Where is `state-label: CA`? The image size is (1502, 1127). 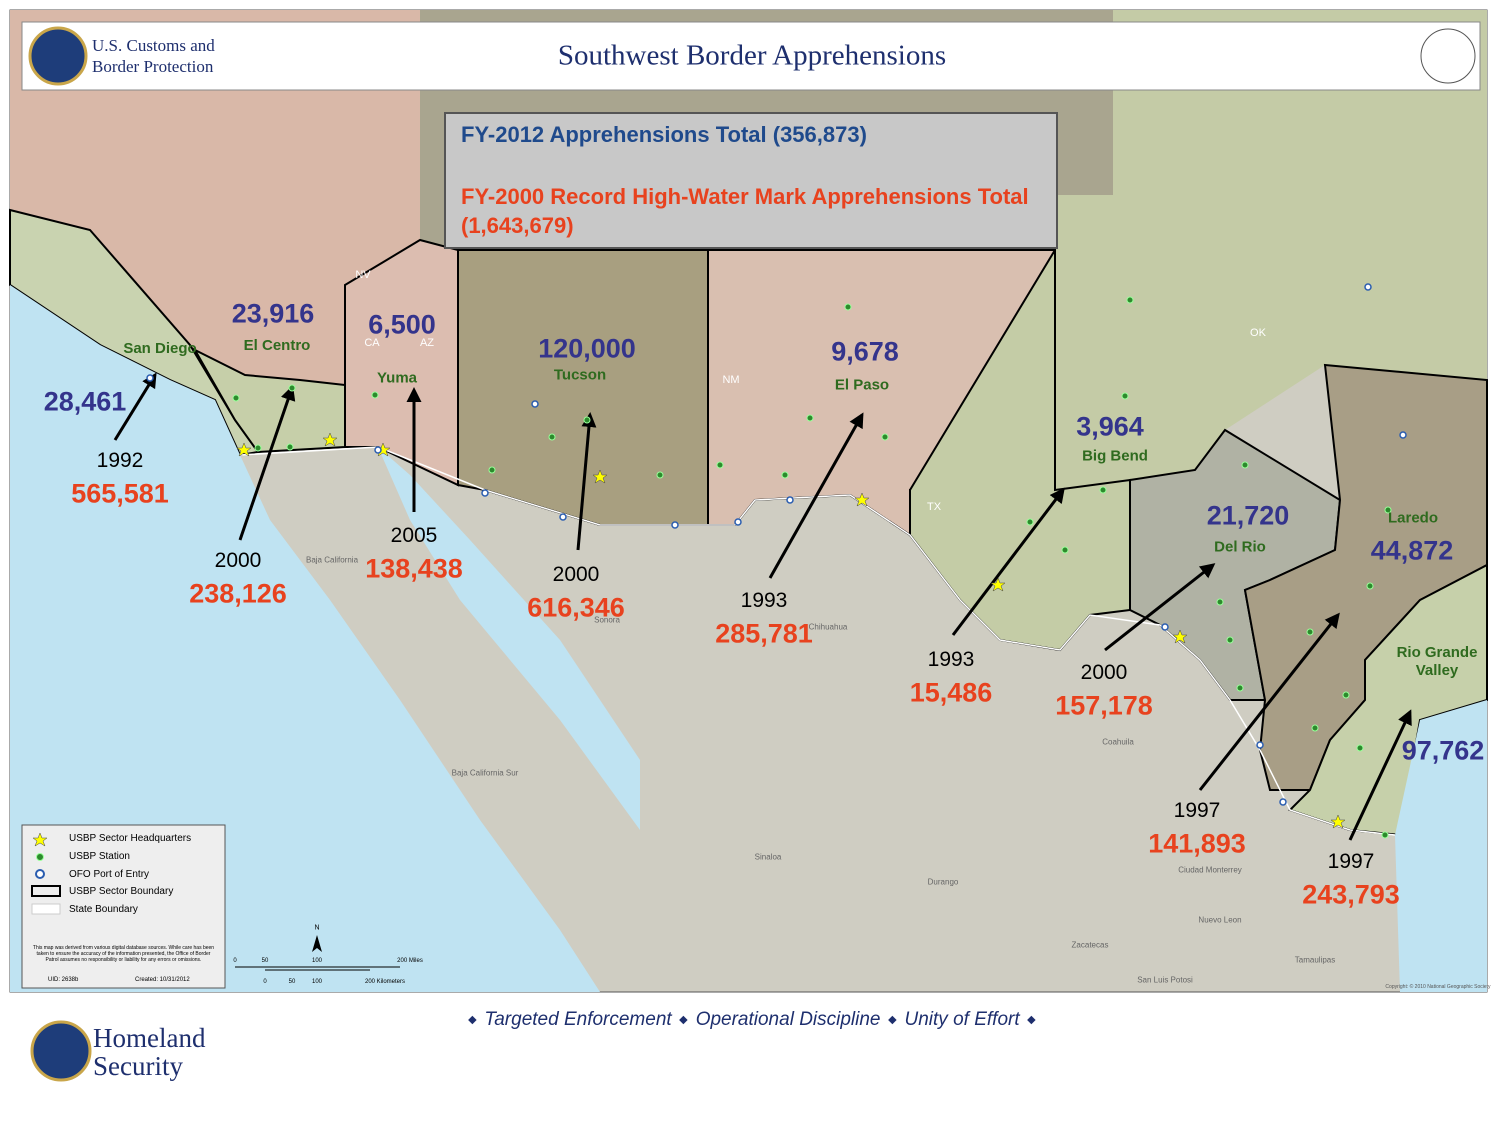
state-label: CA is located at coordinates (372, 343).